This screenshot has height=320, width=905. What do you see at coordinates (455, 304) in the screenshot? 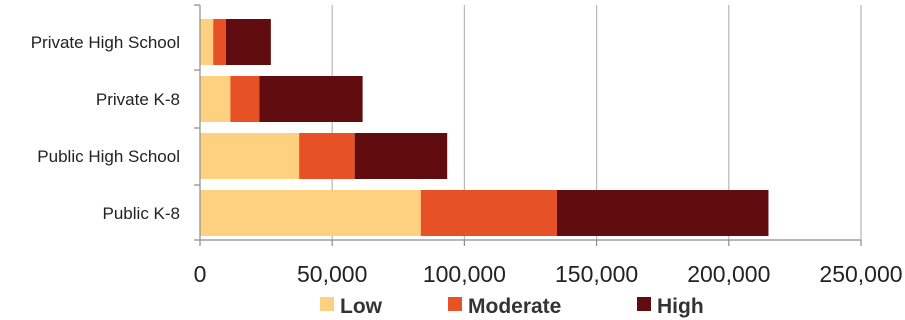
I see `legend-swatch-moderate` at bounding box center [455, 304].